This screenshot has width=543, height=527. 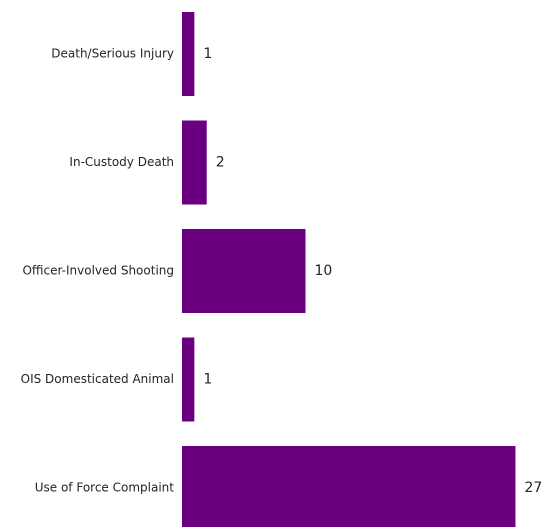 I want to click on category-label-death-serious-injury: Death/Serious Injury, so click(x=112, y=54).